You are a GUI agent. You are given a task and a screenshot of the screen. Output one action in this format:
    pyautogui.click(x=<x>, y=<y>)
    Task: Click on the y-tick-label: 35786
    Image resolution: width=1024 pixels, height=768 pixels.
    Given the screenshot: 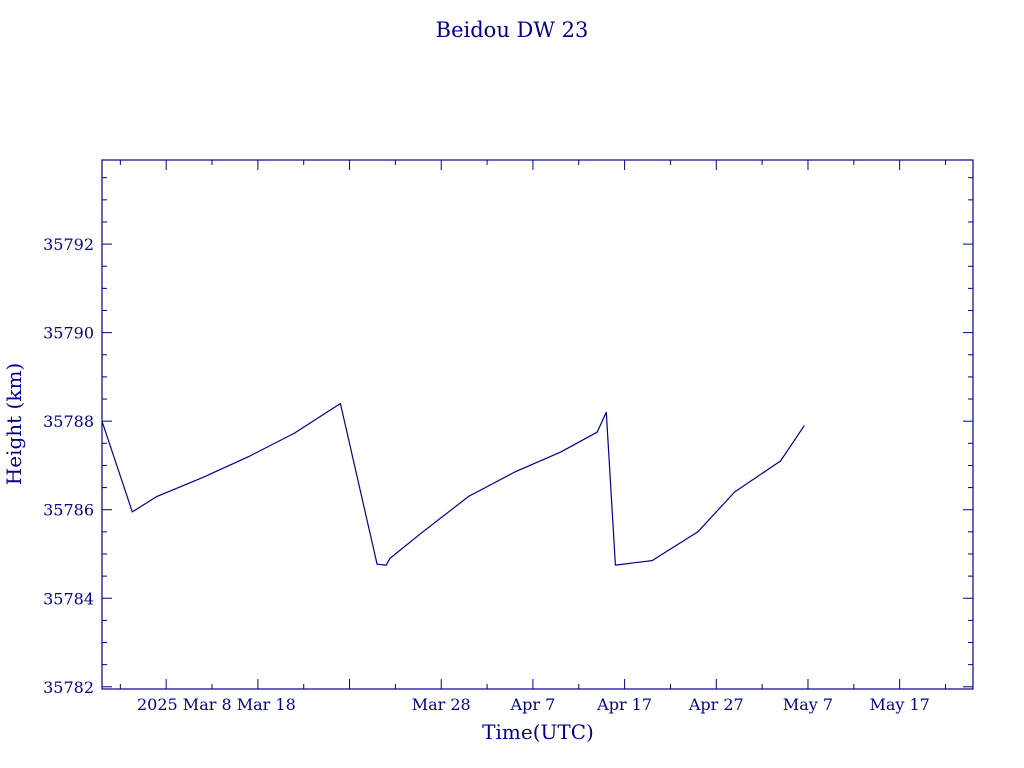 What is the action you would take?
    pyautogui.click(x=68, y=510)
    